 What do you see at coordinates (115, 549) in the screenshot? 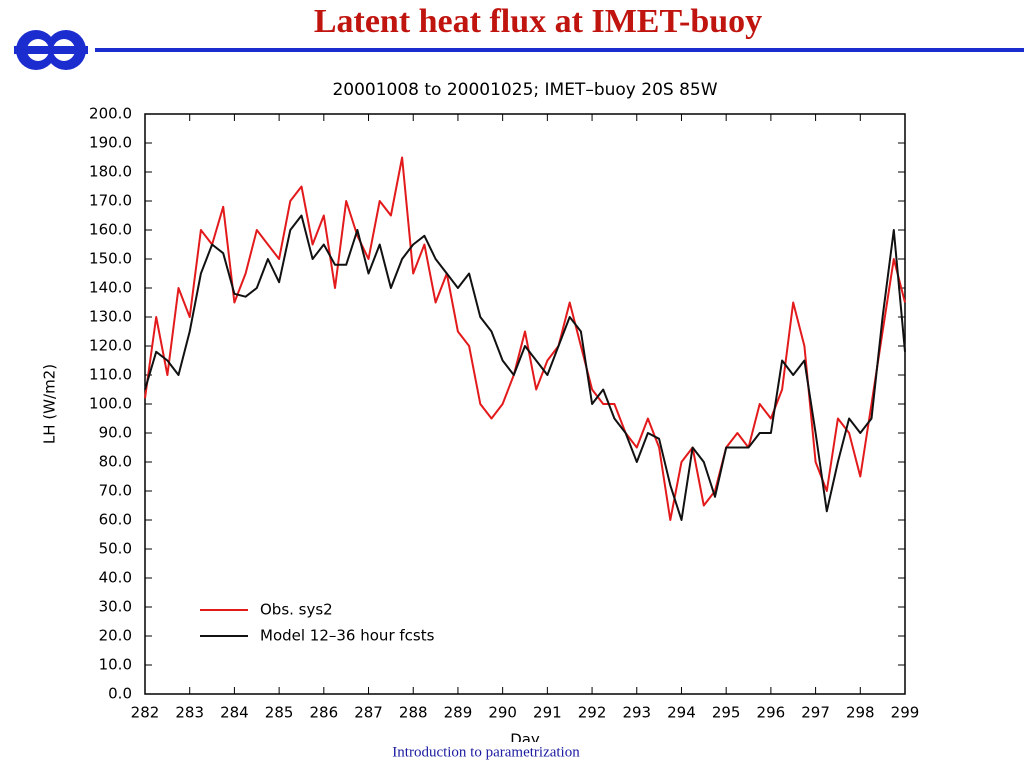
I see `y-tick-label: 50.0` at bounding box center [115, 549].